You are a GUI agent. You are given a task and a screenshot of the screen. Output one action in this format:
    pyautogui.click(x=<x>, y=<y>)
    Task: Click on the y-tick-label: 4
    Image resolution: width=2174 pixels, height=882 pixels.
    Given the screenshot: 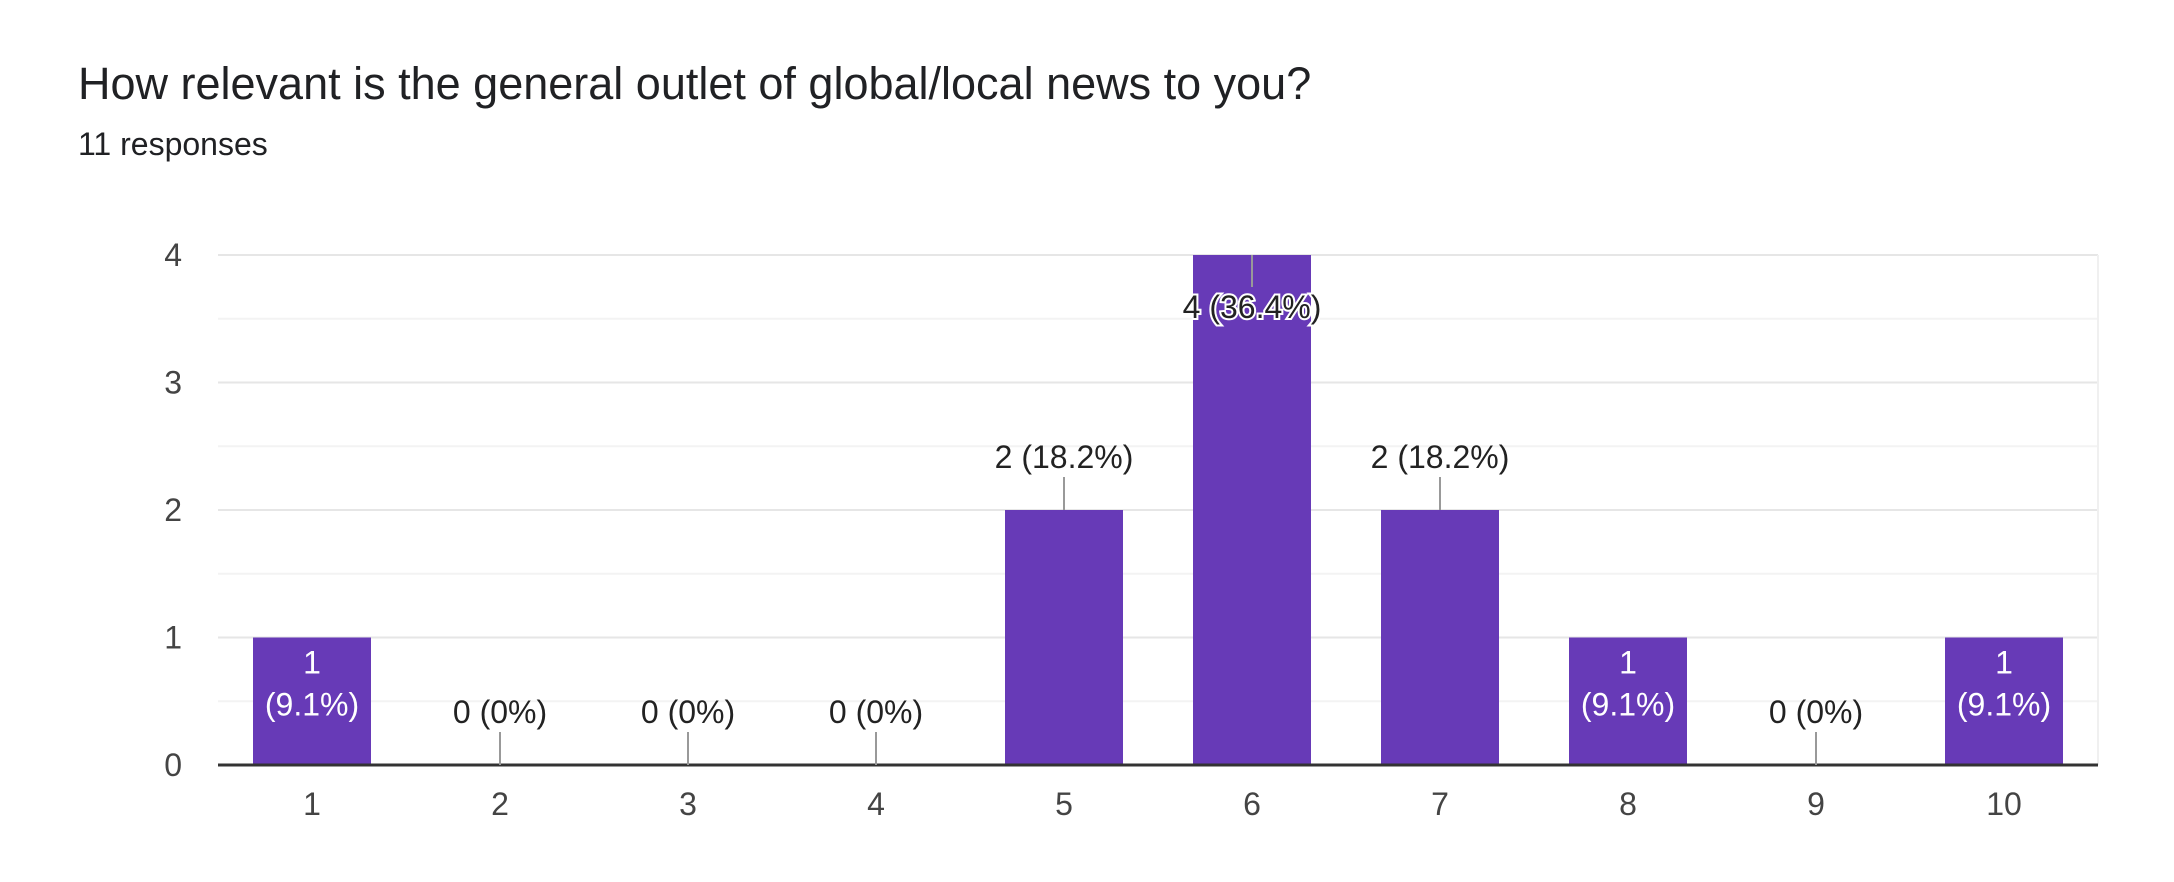 What is the action you would take?
    pyautogui.click(x=173, y=255)
    